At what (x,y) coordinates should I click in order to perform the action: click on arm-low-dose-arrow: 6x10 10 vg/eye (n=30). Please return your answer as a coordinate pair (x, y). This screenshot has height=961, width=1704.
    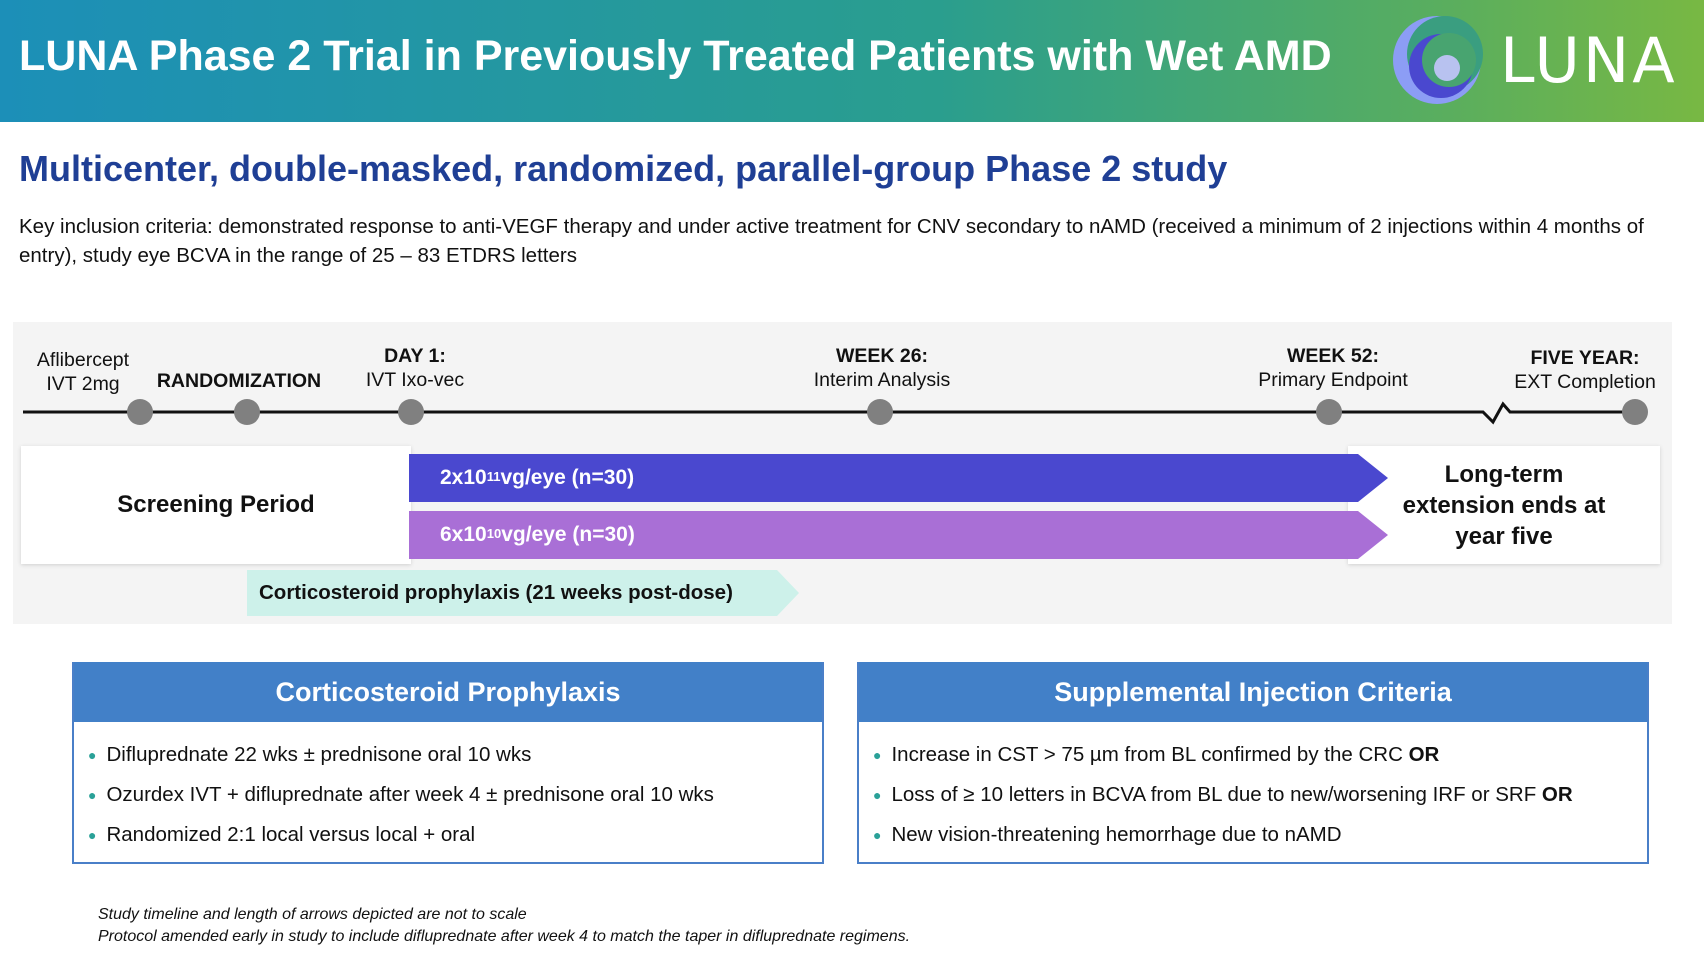
    Looking at the image, I should click on (898, 535).